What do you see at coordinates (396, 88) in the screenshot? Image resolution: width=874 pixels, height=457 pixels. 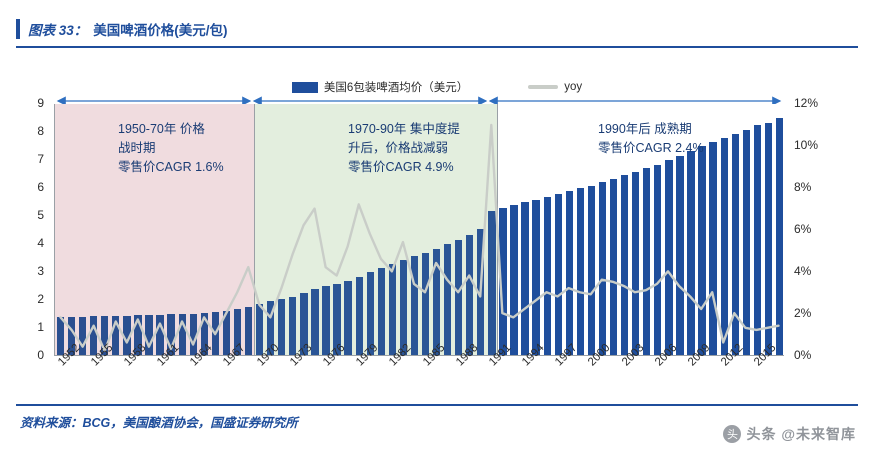 I see `legend-label-bar: 美国6包装啤酒均价（美元）` at bounding box center [396, 88].